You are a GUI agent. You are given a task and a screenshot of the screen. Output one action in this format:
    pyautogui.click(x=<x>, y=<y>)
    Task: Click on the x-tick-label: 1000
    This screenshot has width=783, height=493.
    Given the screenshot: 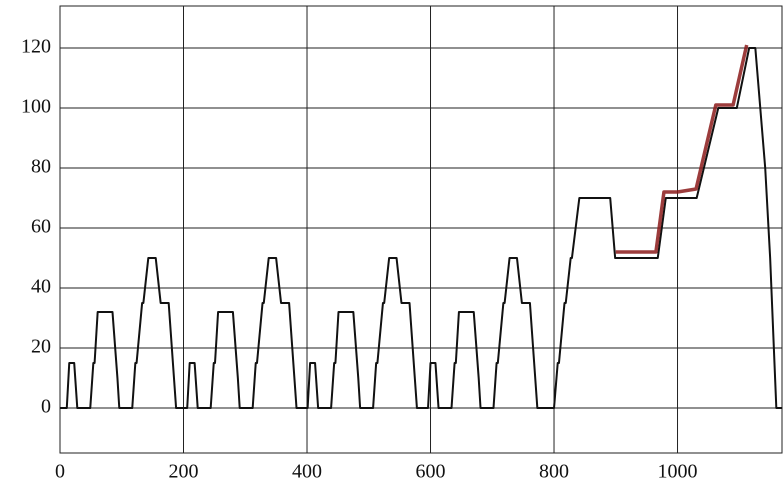 What is the action you would take?
    pyautogui.click(x=678, y=472)
    